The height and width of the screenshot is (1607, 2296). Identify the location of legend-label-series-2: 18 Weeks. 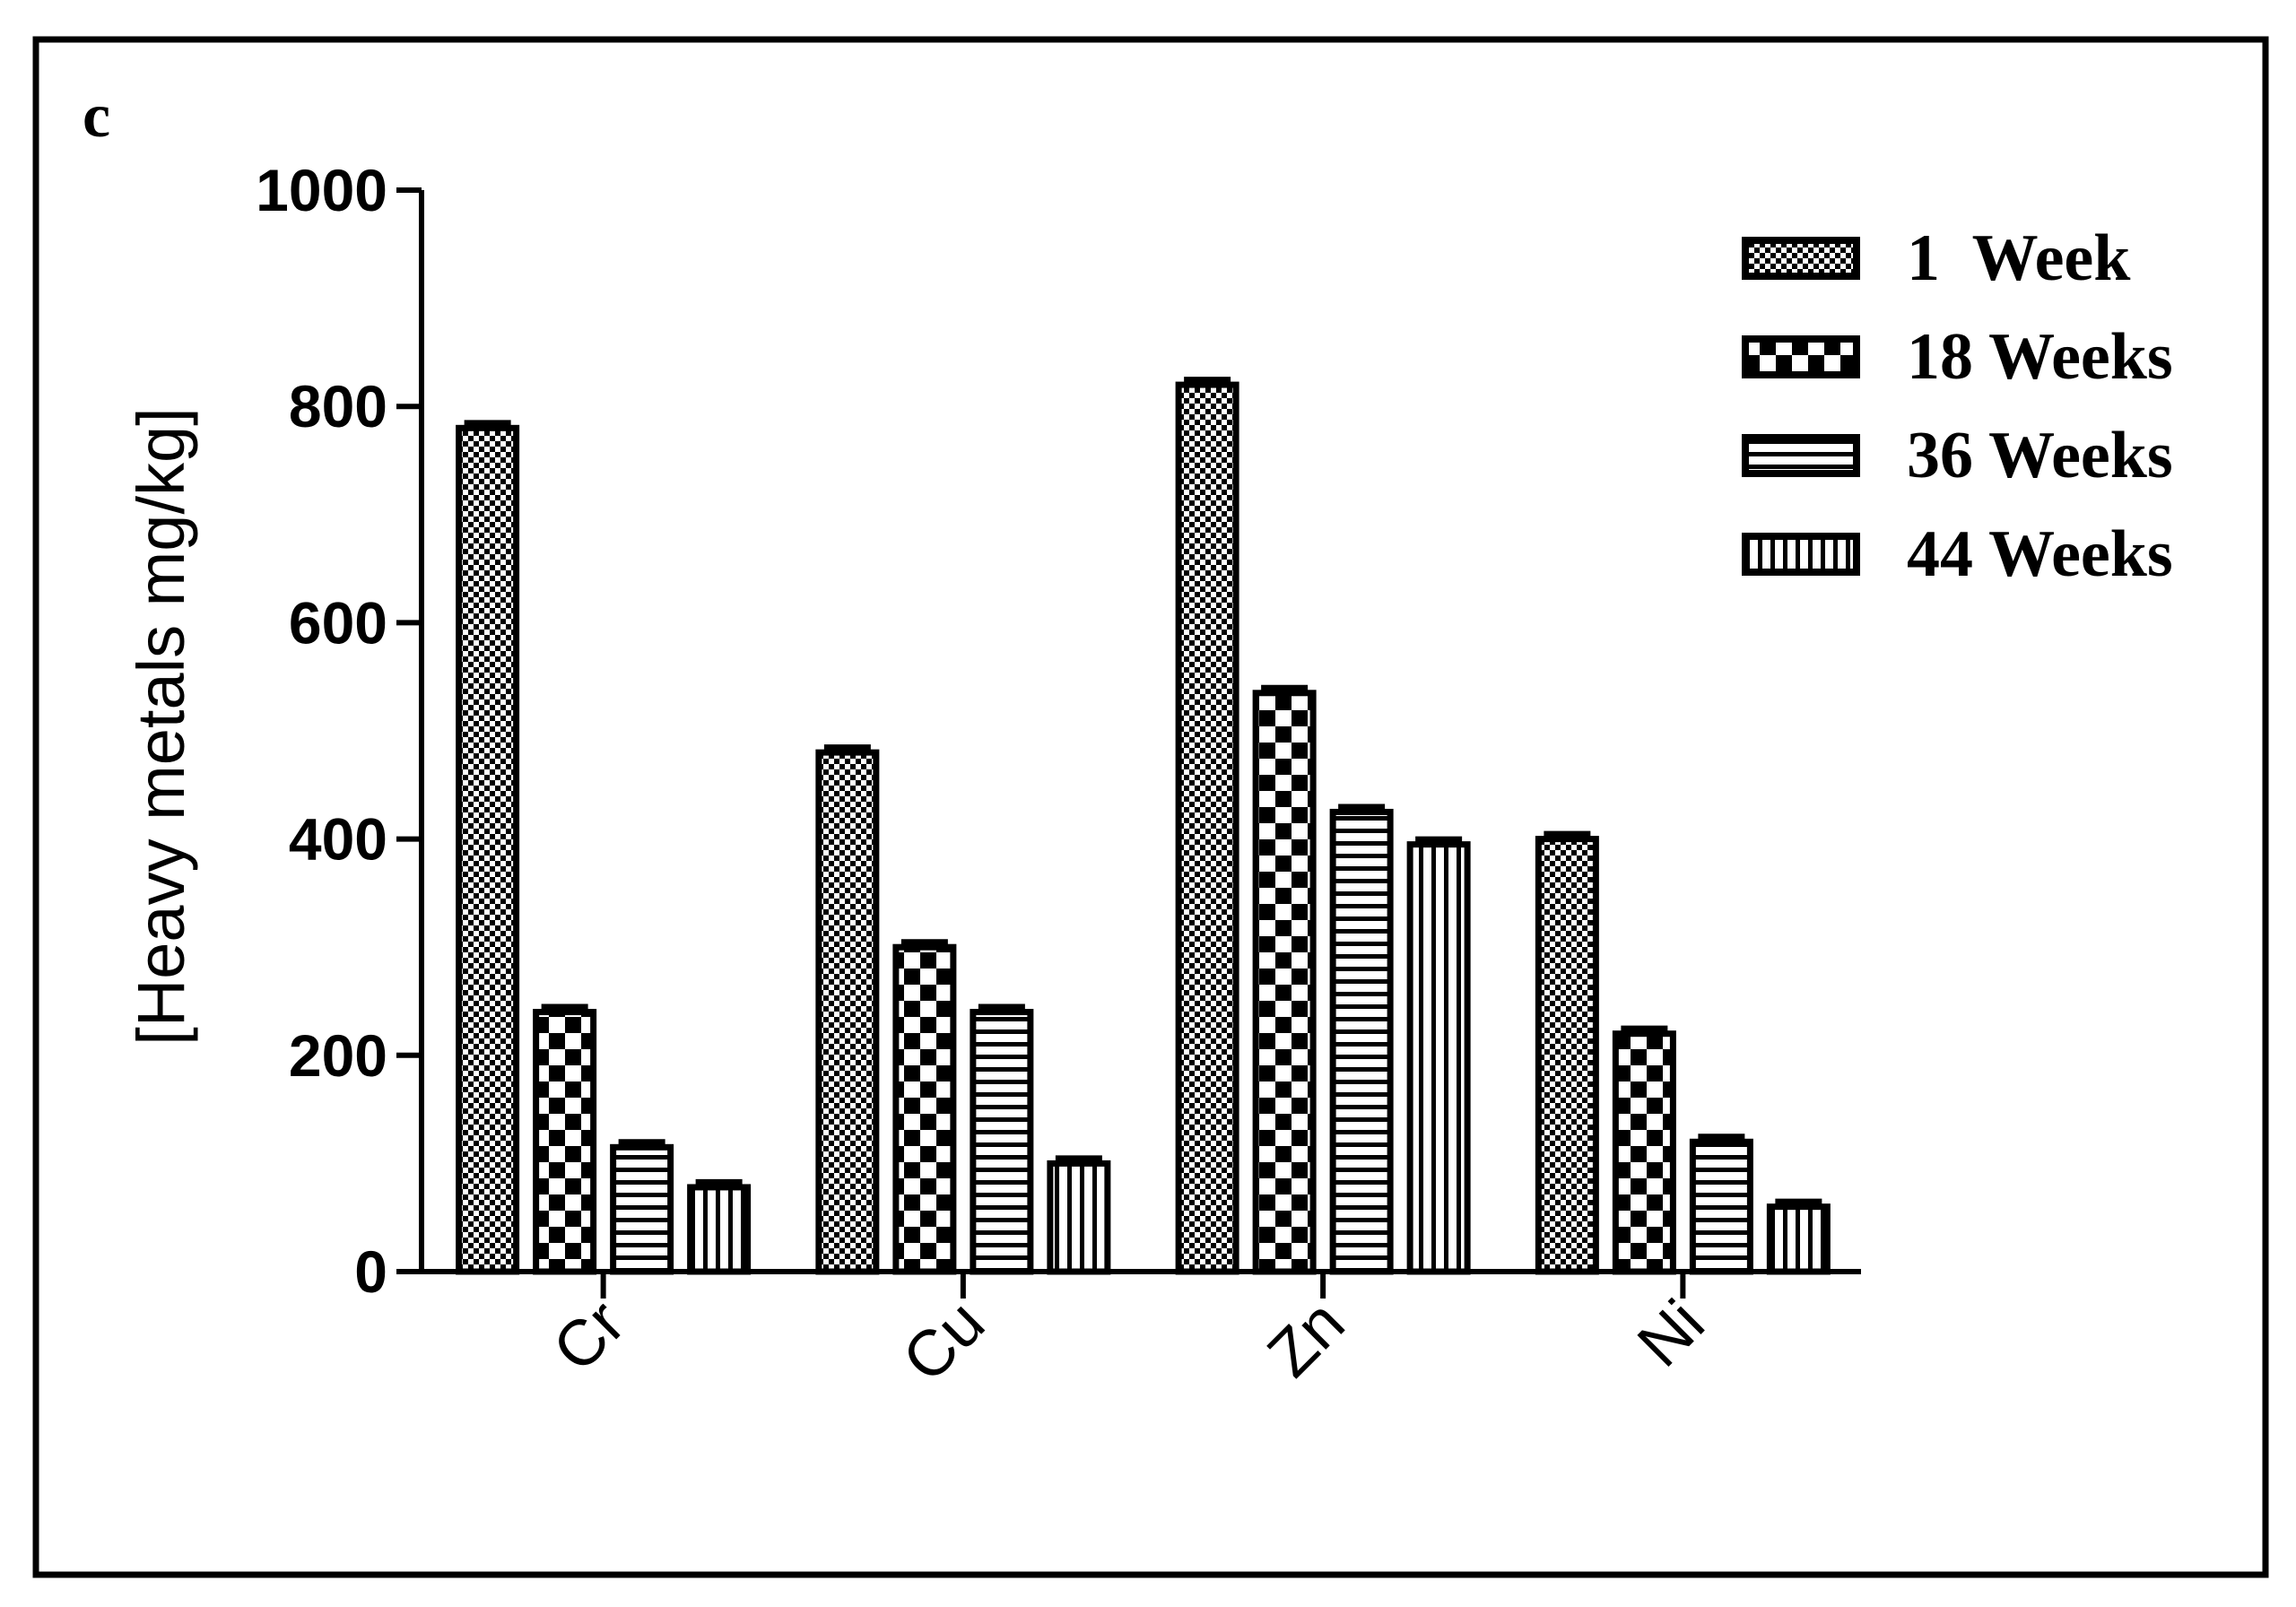
(2040, 357).